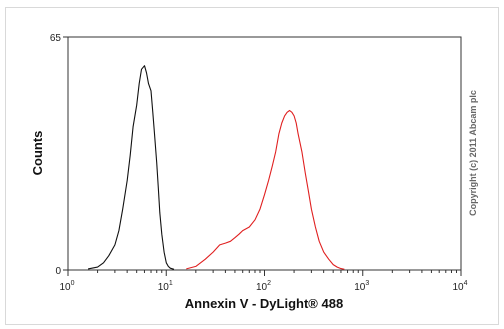 The image size is (504, 329). What do you see at coordinates (459, 286) in the screenshot?
I see `x-tick-label: 10⁴` at bounding box center [459, 286].